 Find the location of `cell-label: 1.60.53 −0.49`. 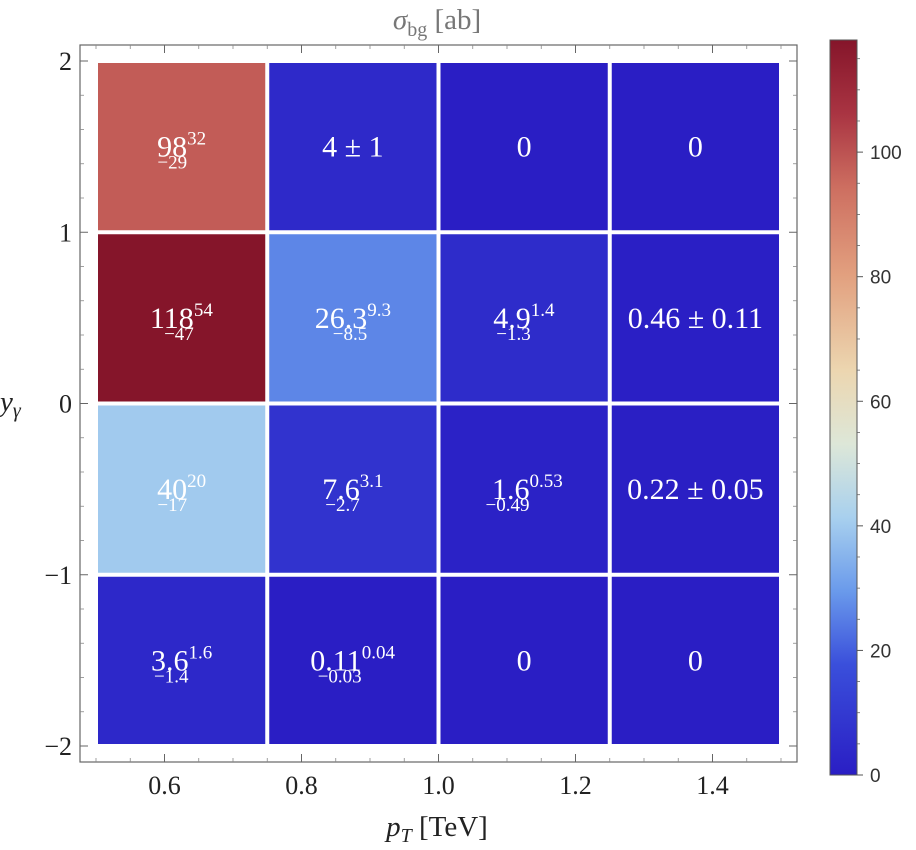

cell-label: 1.60.53 −0.49 is located at coordinates (524, 493).